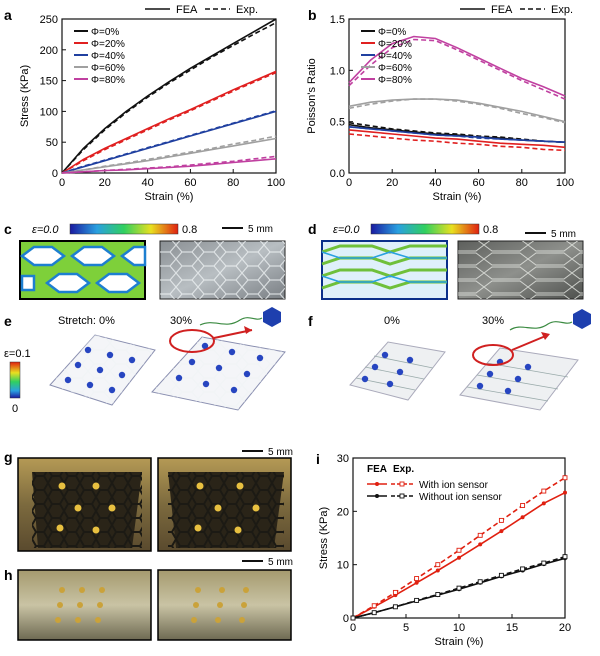  I want to click on photo-g-left, so click(84, 504).